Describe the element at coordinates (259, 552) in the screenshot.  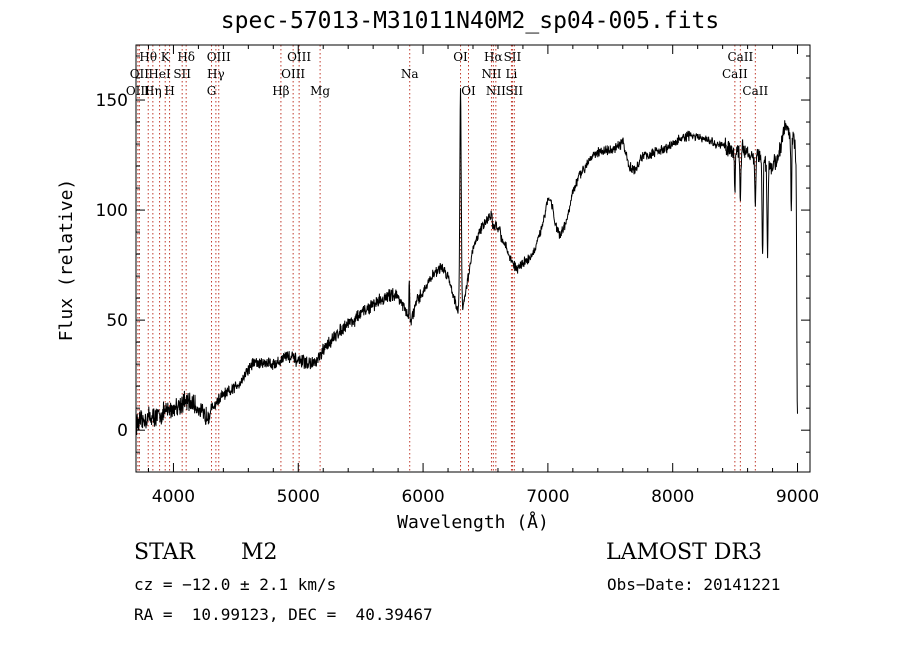
I see `object-subclass: M2` at that location.